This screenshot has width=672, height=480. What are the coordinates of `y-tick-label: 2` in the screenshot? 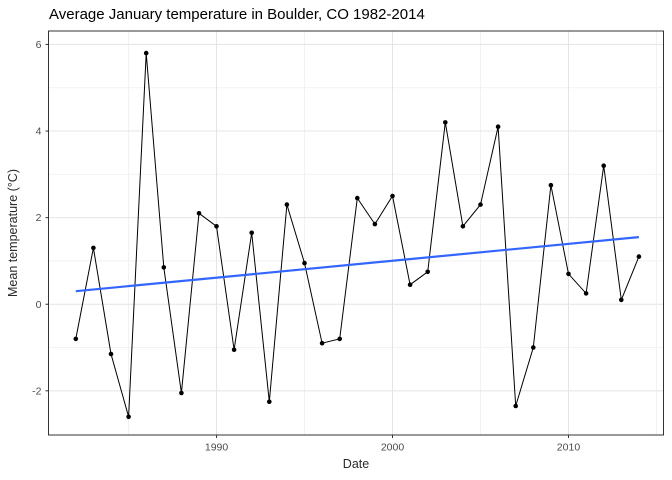 It's located at (39, 218).